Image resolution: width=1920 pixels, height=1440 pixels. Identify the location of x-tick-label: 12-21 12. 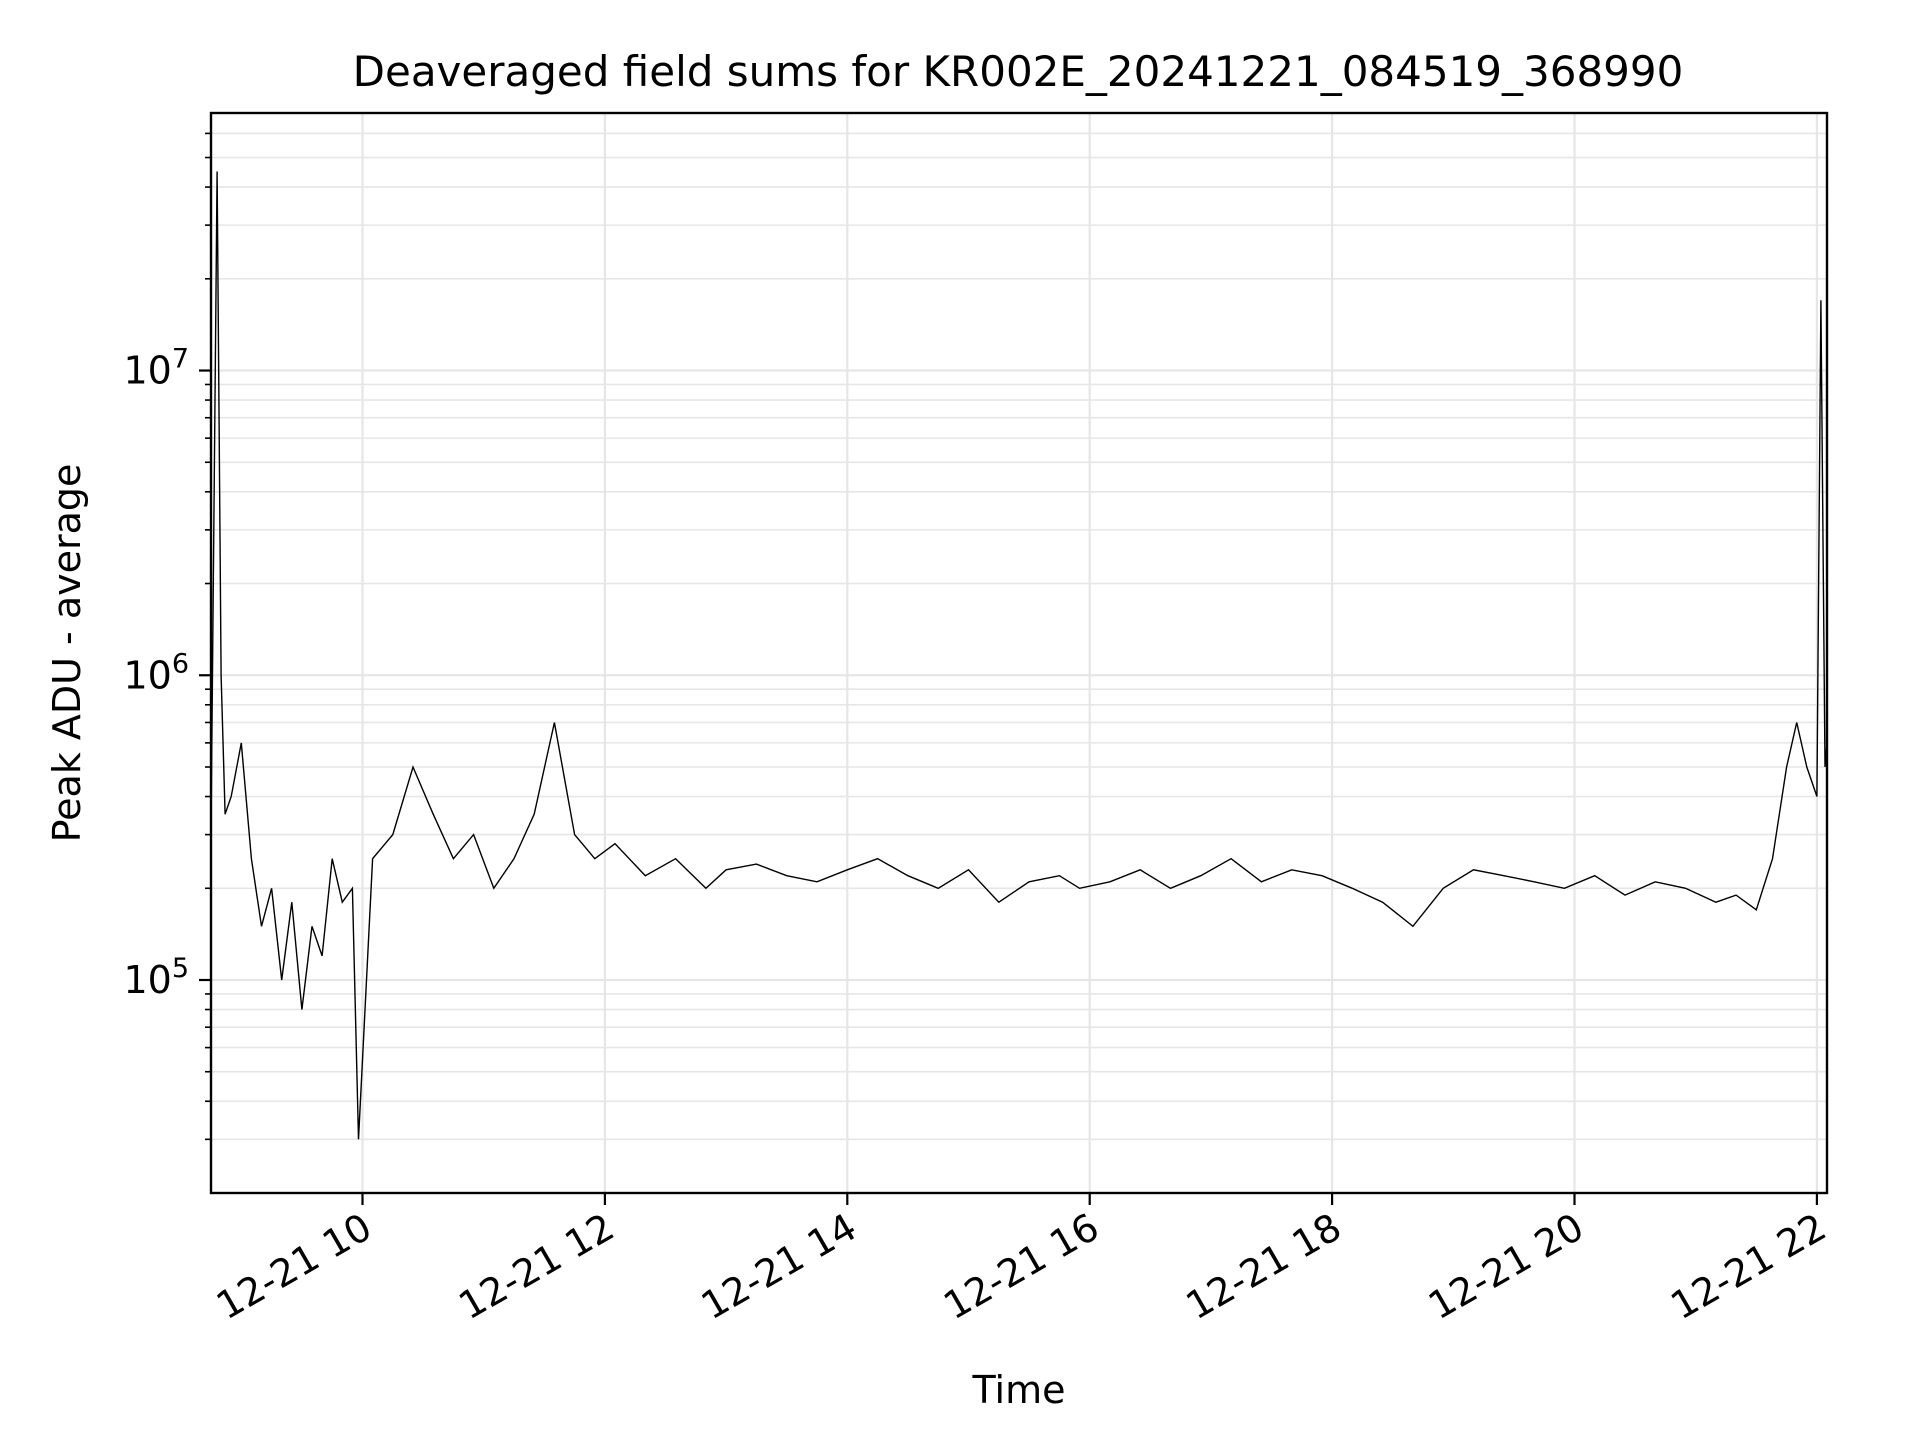
(536, 1267).